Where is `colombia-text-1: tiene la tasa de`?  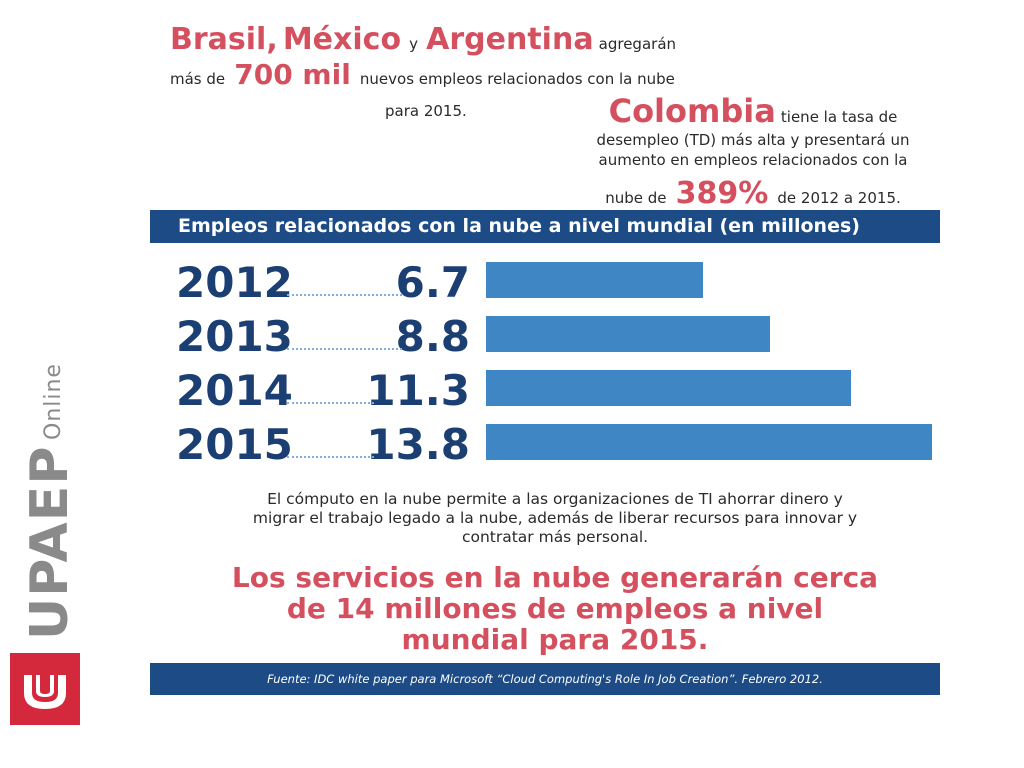 colombia-text-1: tiene la tasa de is located at coordinates (839, 117).